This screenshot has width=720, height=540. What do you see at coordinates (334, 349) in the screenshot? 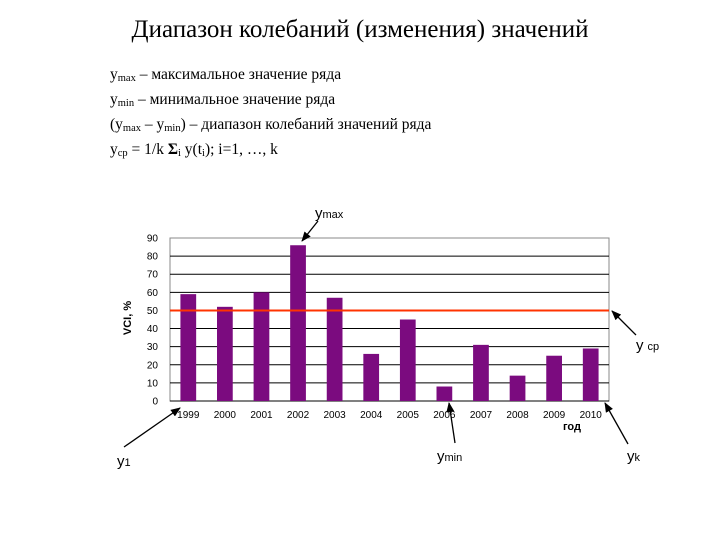
I see `bar-2003` at bounding box center [334, 349].